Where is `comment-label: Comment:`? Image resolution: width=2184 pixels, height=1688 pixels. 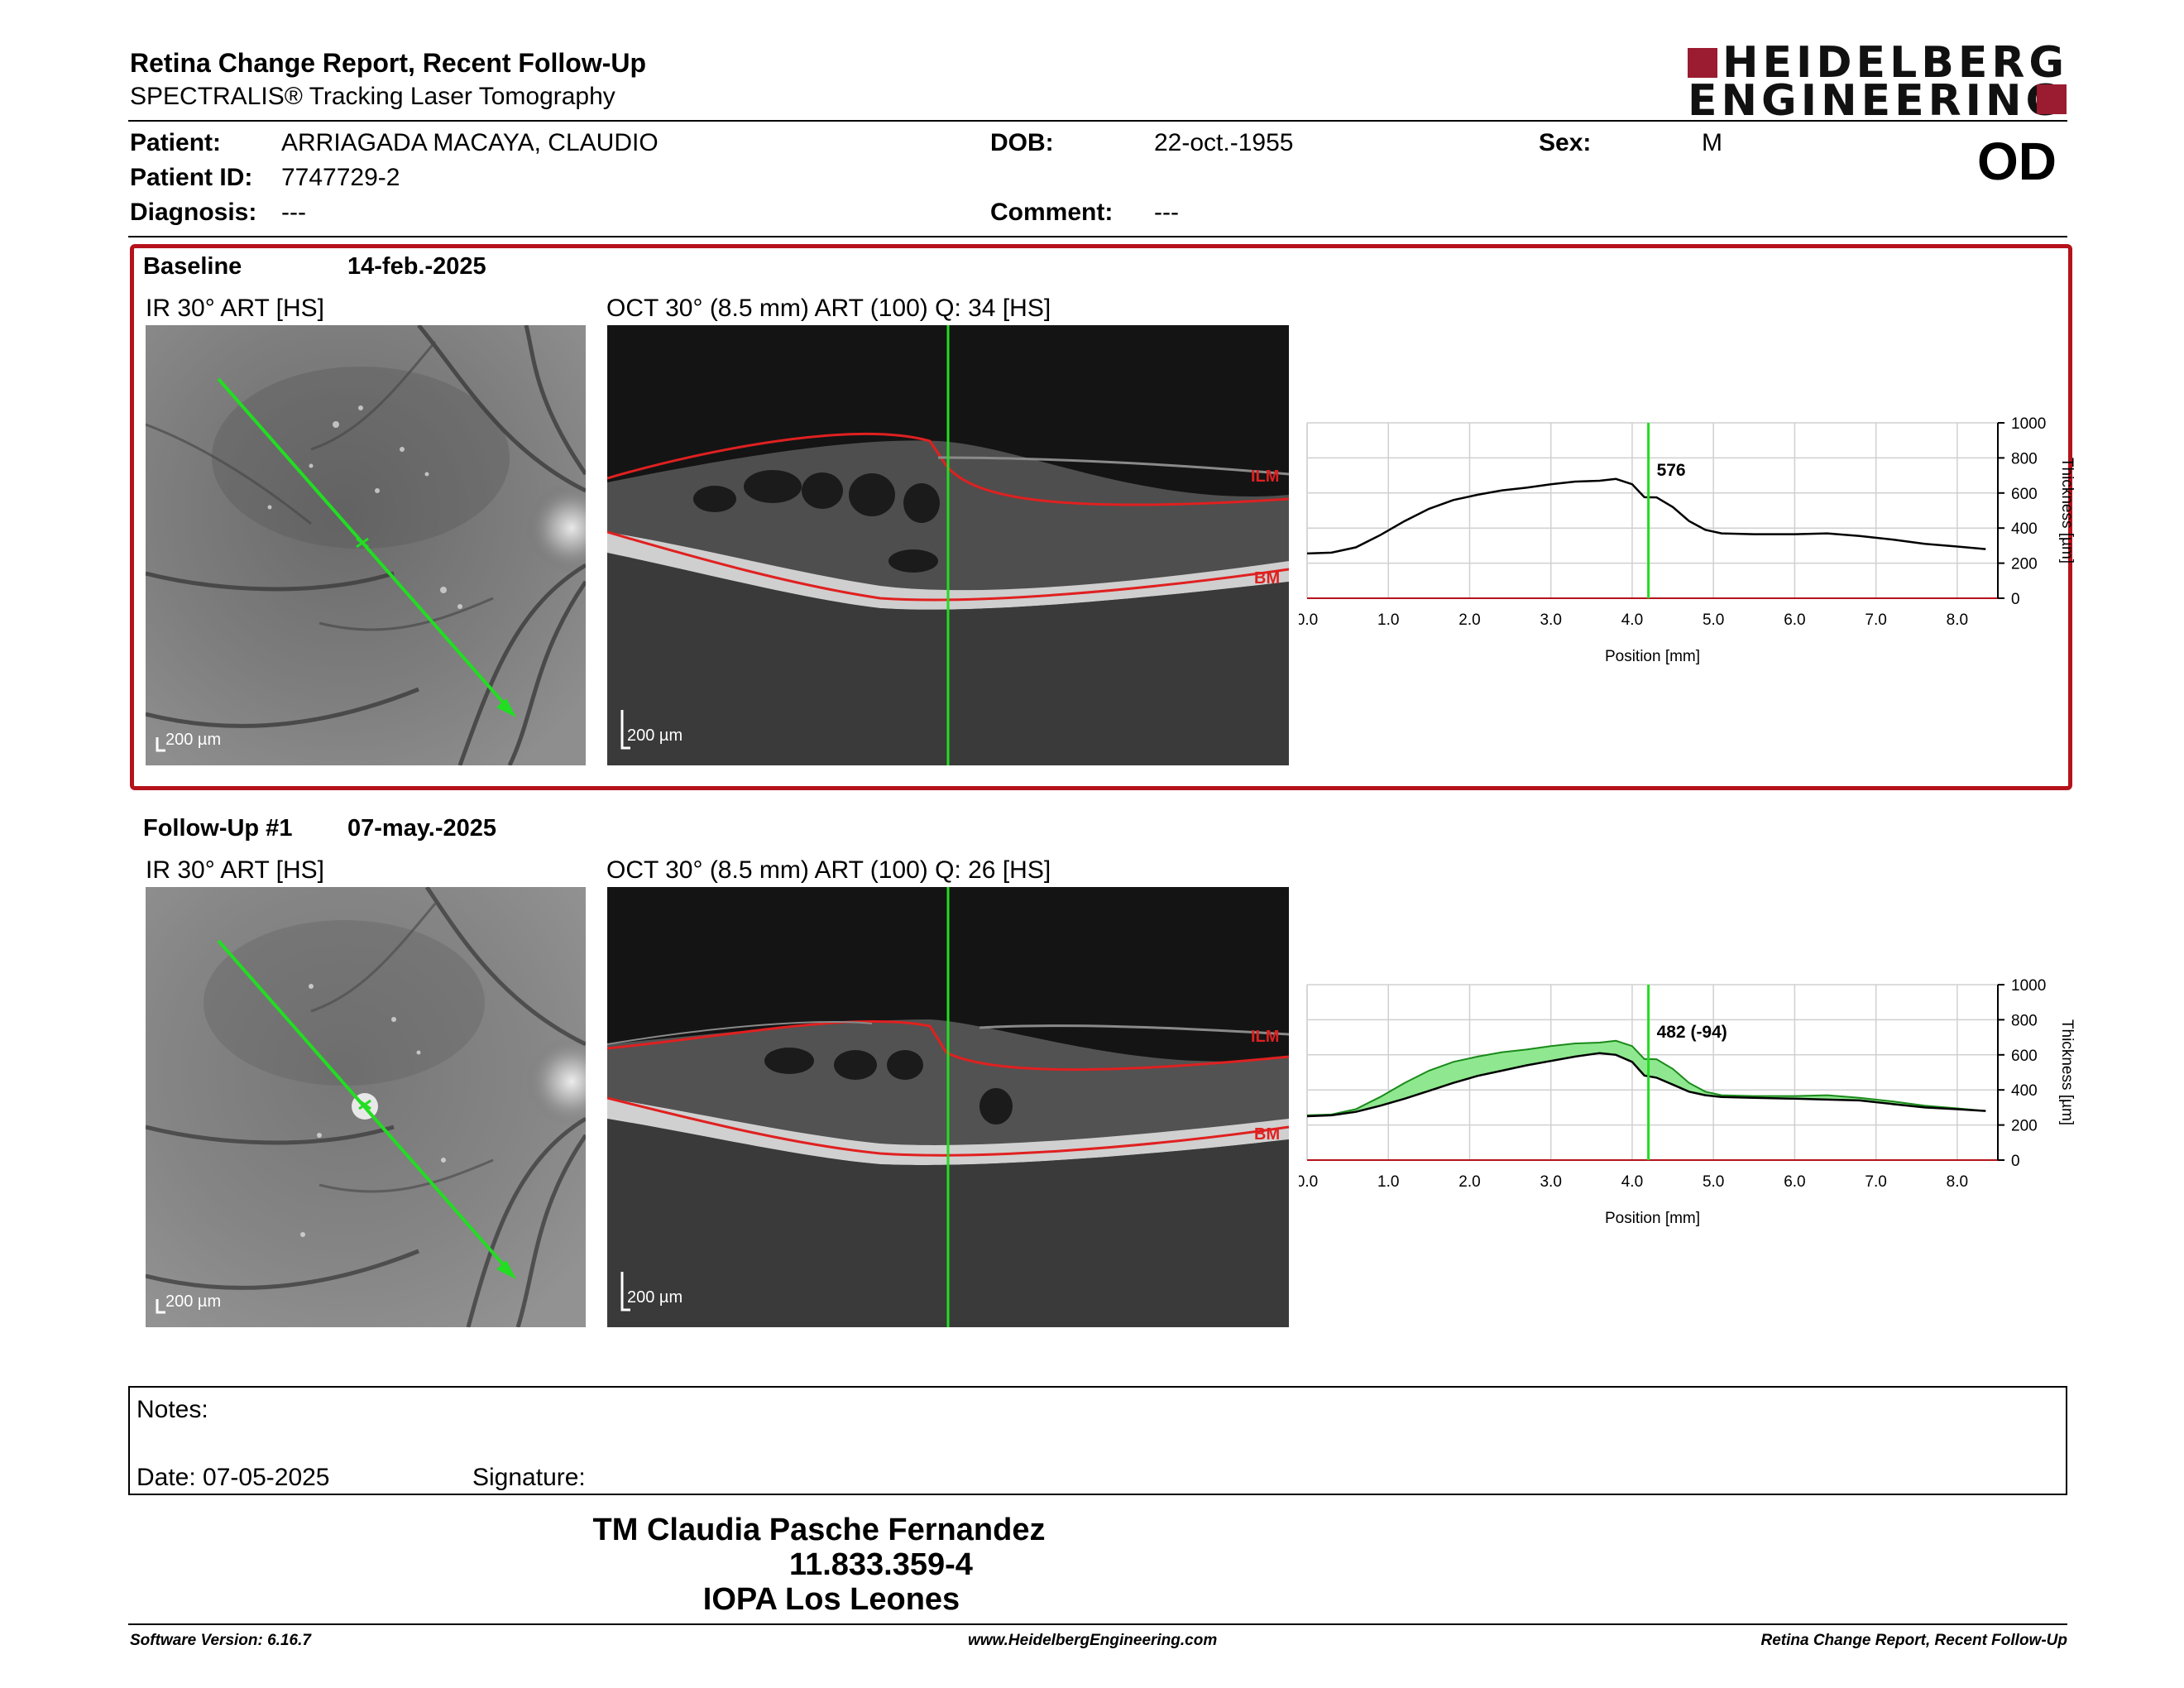
comment-label: Comment: is located at coordinates (1052, 212).